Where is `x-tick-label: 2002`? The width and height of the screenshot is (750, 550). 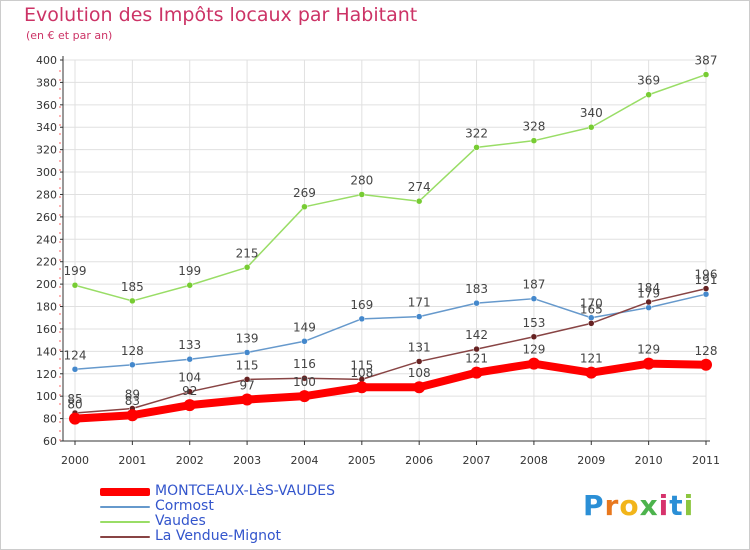 x-tick-label: 2002 is located at coordinates (190, 460).